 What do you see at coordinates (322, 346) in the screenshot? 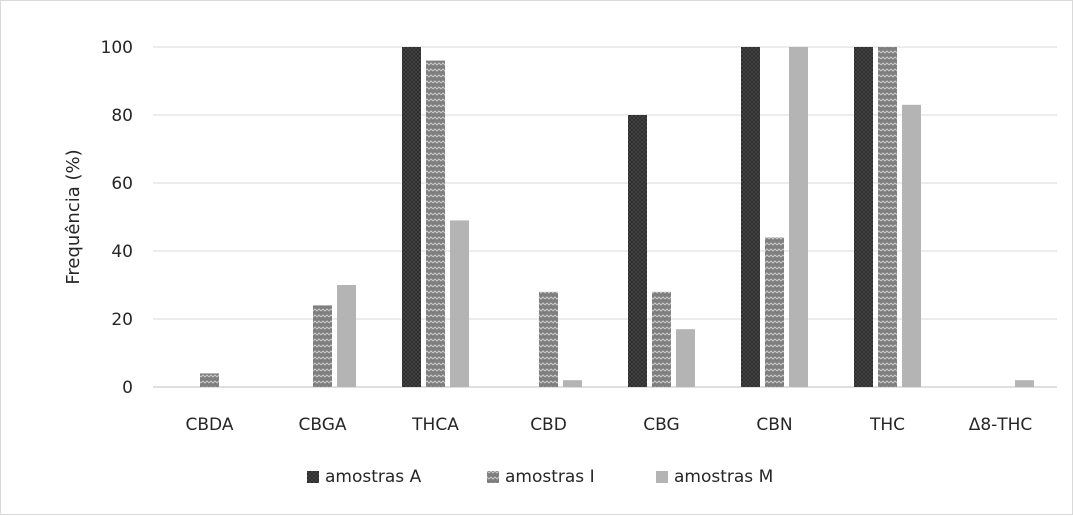
I see `bar-amostras-i-cbga` at bounding box center [322, 346].